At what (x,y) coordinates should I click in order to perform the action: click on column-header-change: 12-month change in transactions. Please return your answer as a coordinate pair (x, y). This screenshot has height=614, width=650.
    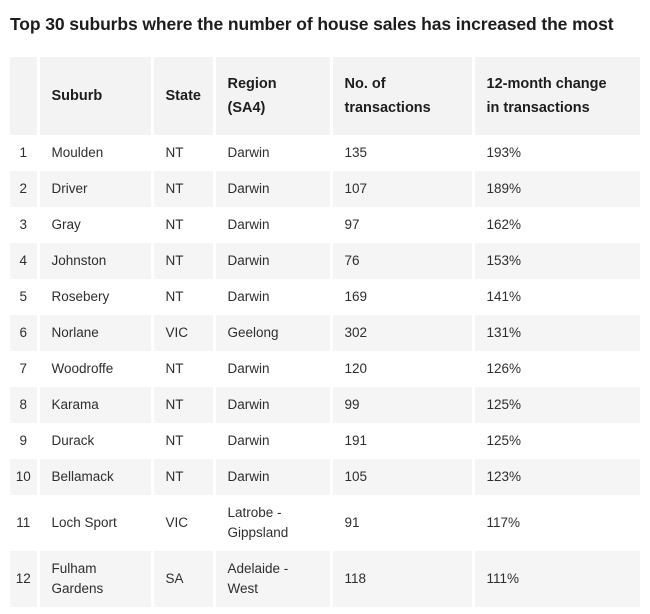
    Looking at the image, I should click on (555, 96).